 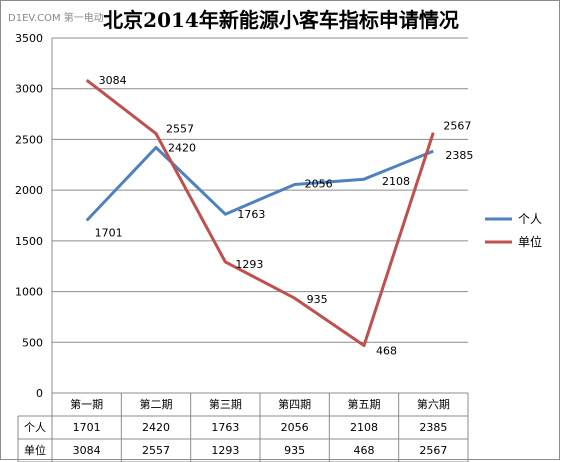 What do you see at coordinates (251, 214) in the screenshot?
I see `data-label: 1763` at bounding box center [251, 214].